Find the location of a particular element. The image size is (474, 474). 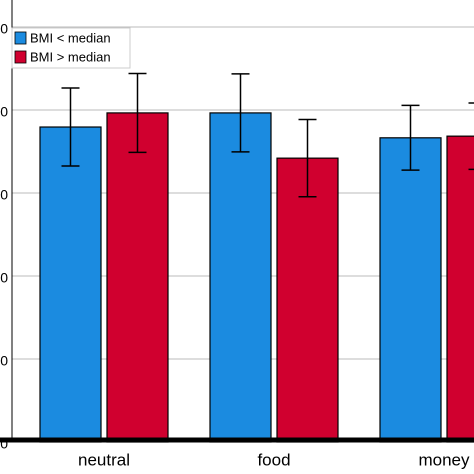

y-tick-label: 20 is located at coordinates (4, 361).